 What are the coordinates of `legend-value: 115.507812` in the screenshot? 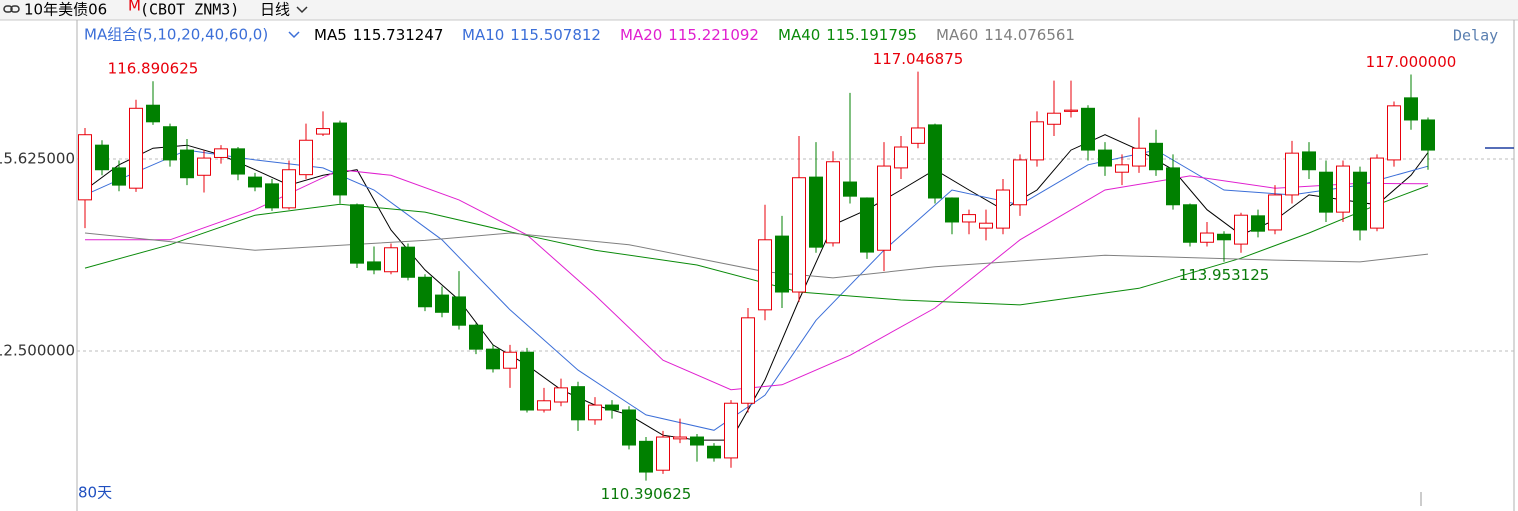 It's located at (555, 35).